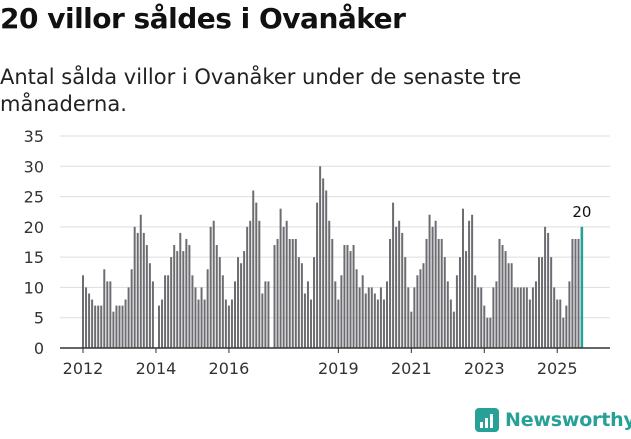 The height and width of the screenshot is (439, 631). What do you see at coordinates (553, 420) in the screenshot?
I see `newsworthy-brand: Newsworthy` at bounding box center [553, 420].